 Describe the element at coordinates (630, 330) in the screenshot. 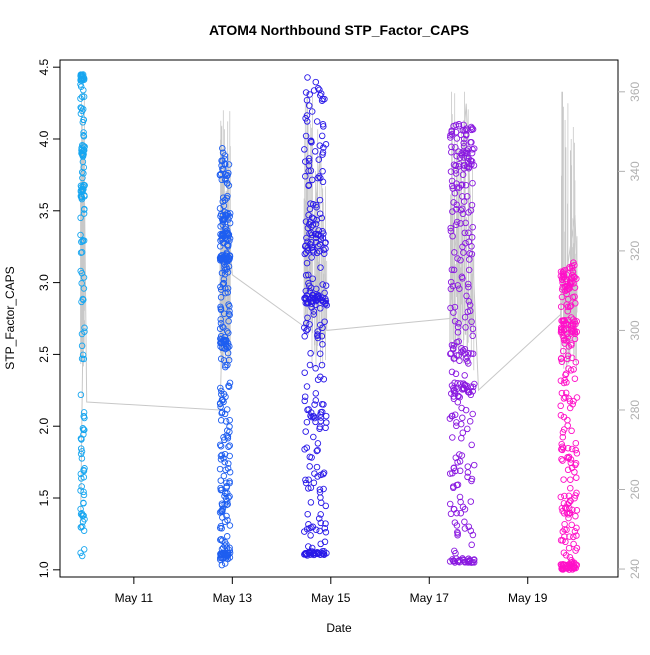

I see `y2-axis: 240 260 280 300 320 340 360` at that location.